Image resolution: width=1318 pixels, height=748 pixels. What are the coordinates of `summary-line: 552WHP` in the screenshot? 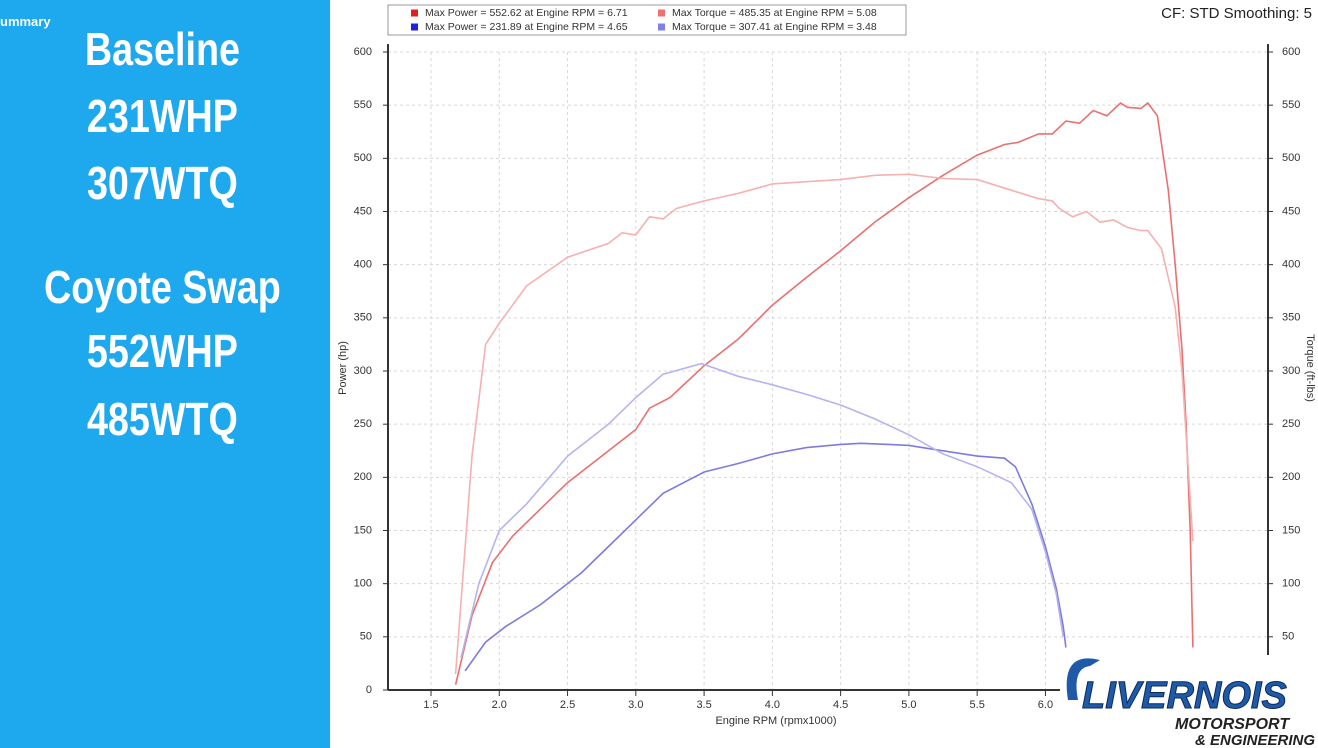 It's located at (162, 351).